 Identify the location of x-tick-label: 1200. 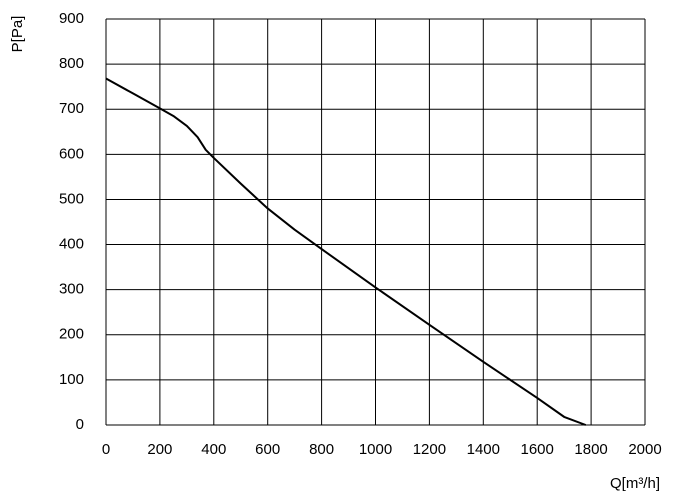
(429, 449).